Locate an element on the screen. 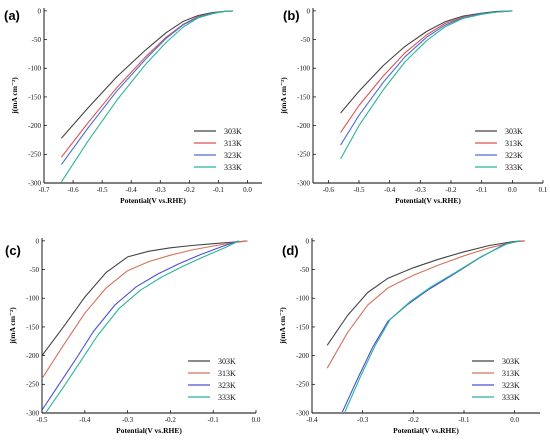  panel-letter: (a) is located at coordinates (12, 15).